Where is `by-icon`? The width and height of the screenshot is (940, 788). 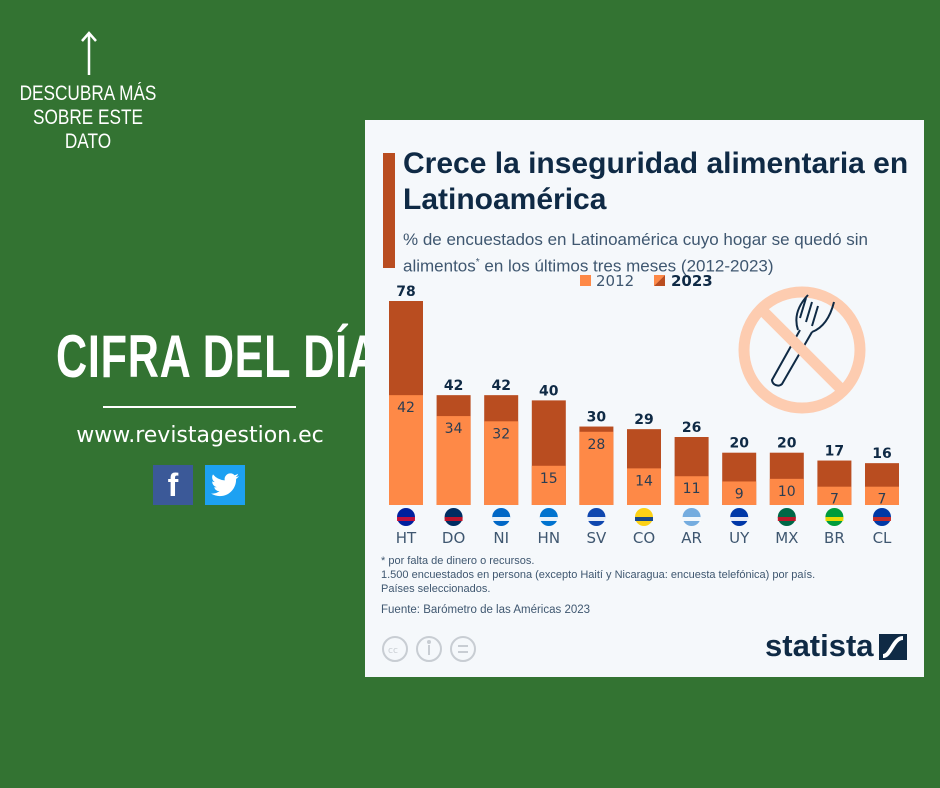 by-icon is located at coordinates (429, 649).